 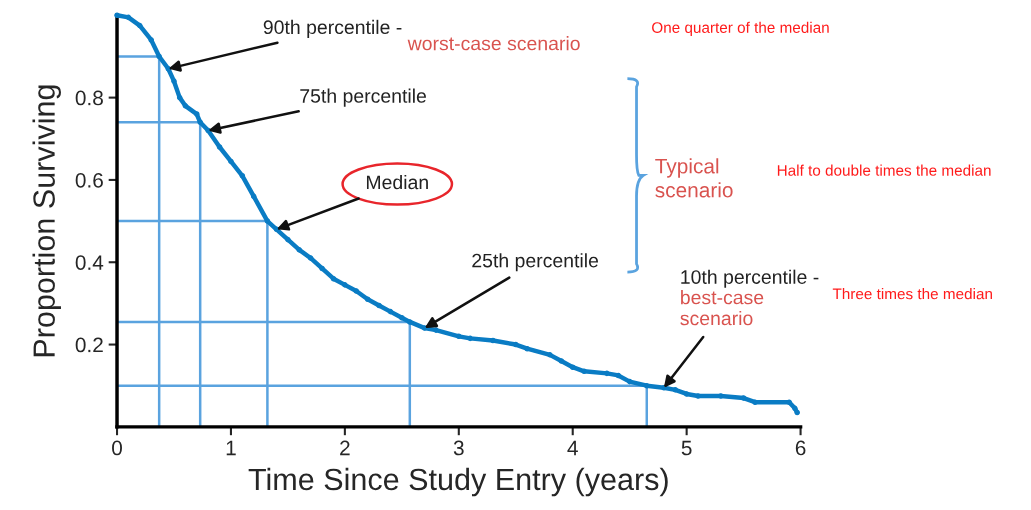 What do you see at coordinates (363, 97) in the screenshot?
I see `annotation: 75th percentile` at bounding box center [363, 97].